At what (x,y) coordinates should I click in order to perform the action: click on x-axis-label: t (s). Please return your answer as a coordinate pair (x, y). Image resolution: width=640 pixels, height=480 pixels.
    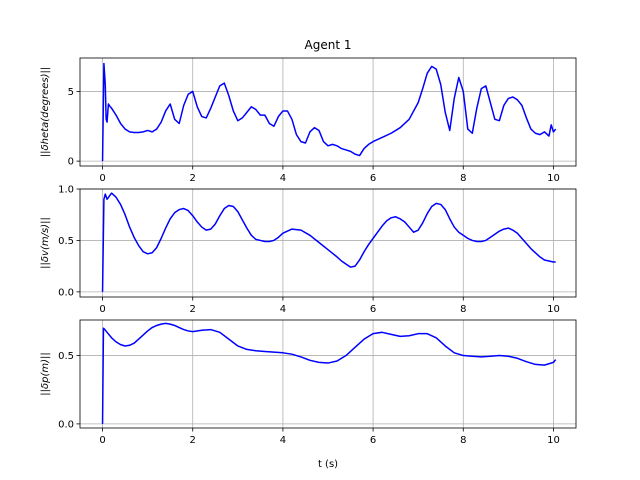
    Looking at the image, I should click on (328, 464).